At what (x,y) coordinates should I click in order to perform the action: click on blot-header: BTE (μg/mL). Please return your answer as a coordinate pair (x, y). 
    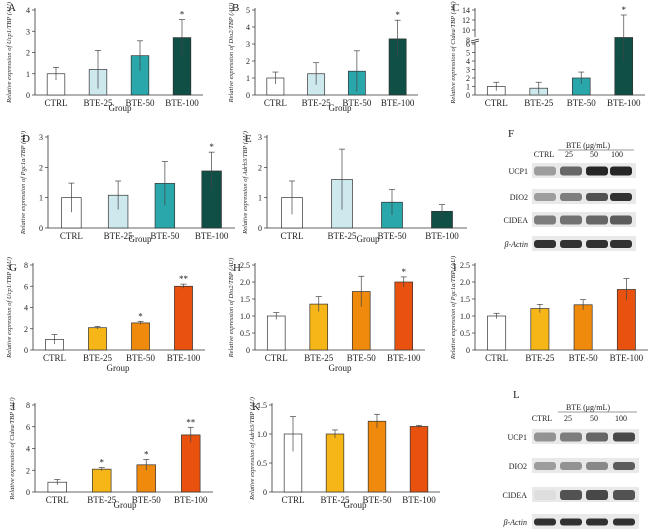
    Looking at the image, I should click on (588, 407).